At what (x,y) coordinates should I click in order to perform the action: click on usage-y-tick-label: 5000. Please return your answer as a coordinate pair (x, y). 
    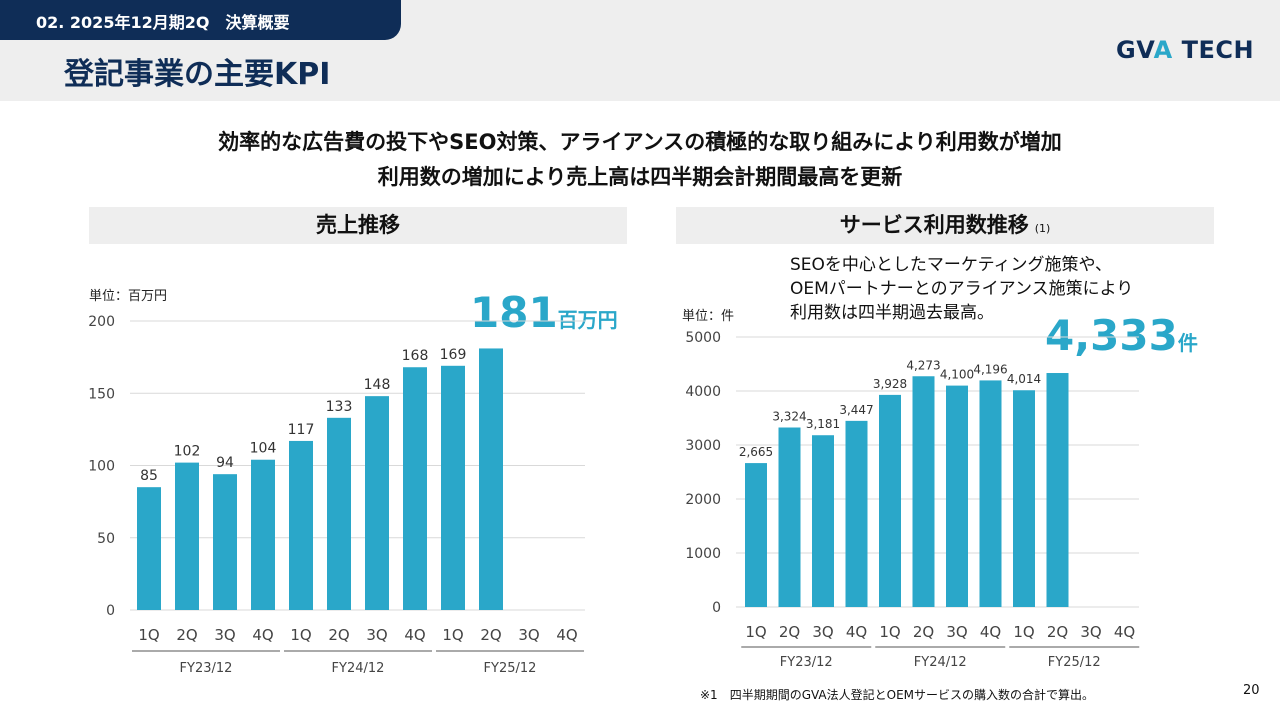
    Looking at the image, I should click on (703, 338).